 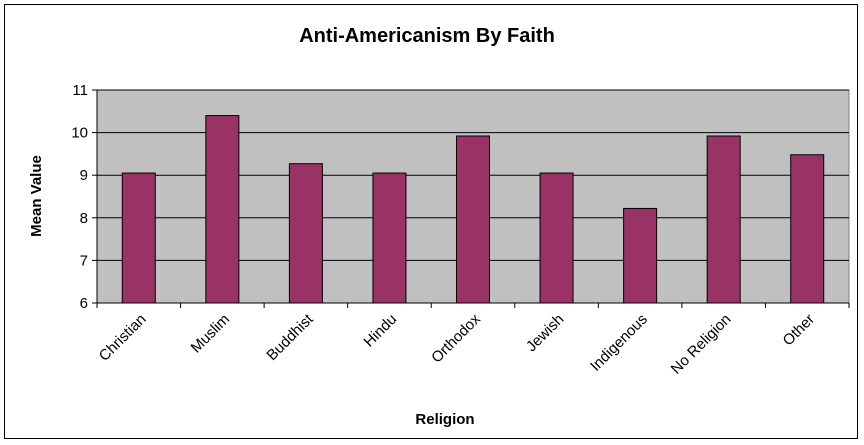 What do you see at coordinates (290, 337) in the screenshot?
I see `category-label: Buddhist` at bounding box center [290, 337].